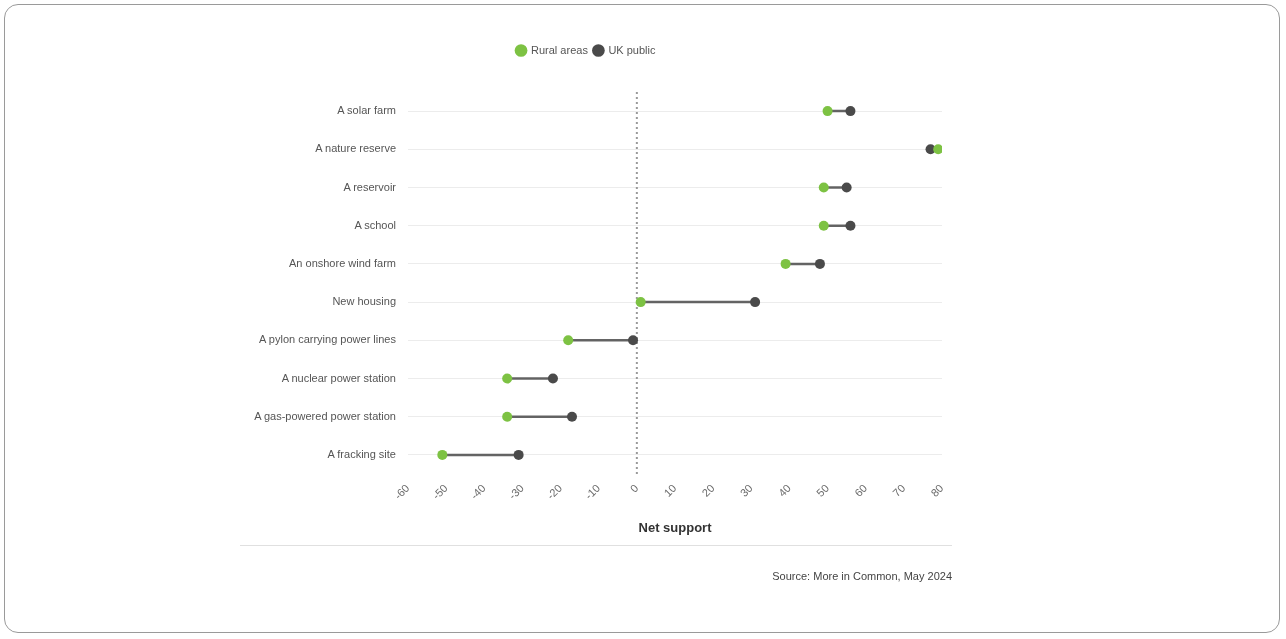 The image size is (1286, 639). I want to click on x-tick-label: -50, so click(439, 491).